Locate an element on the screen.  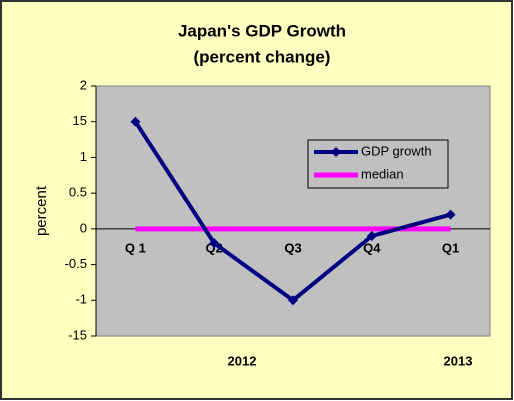
y-tick-label: -1 is located at coordinates (81, 299).